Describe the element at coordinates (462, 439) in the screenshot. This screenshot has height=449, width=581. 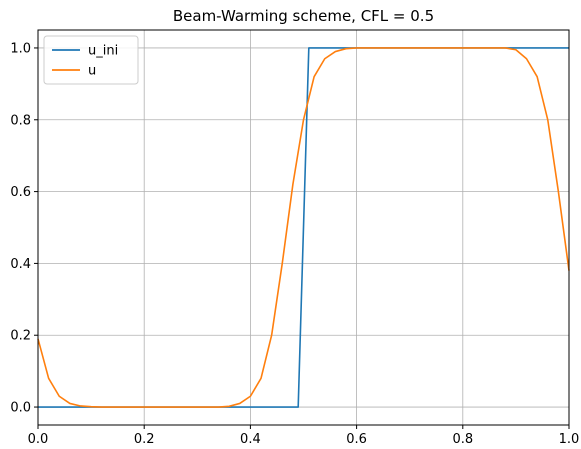
I see `x-tick-label: 0.8` at that location.